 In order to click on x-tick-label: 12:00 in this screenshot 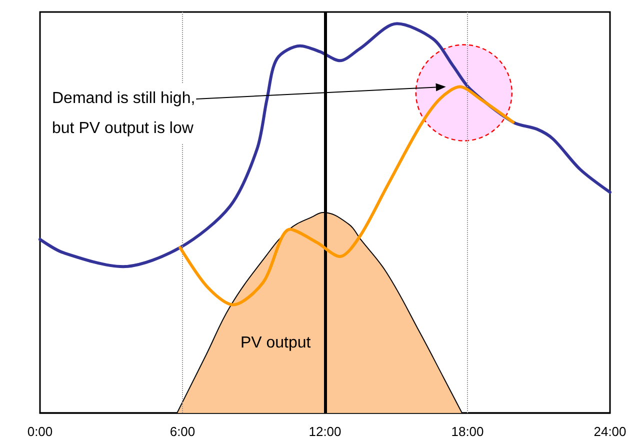, I will do `click(325, 431)`.